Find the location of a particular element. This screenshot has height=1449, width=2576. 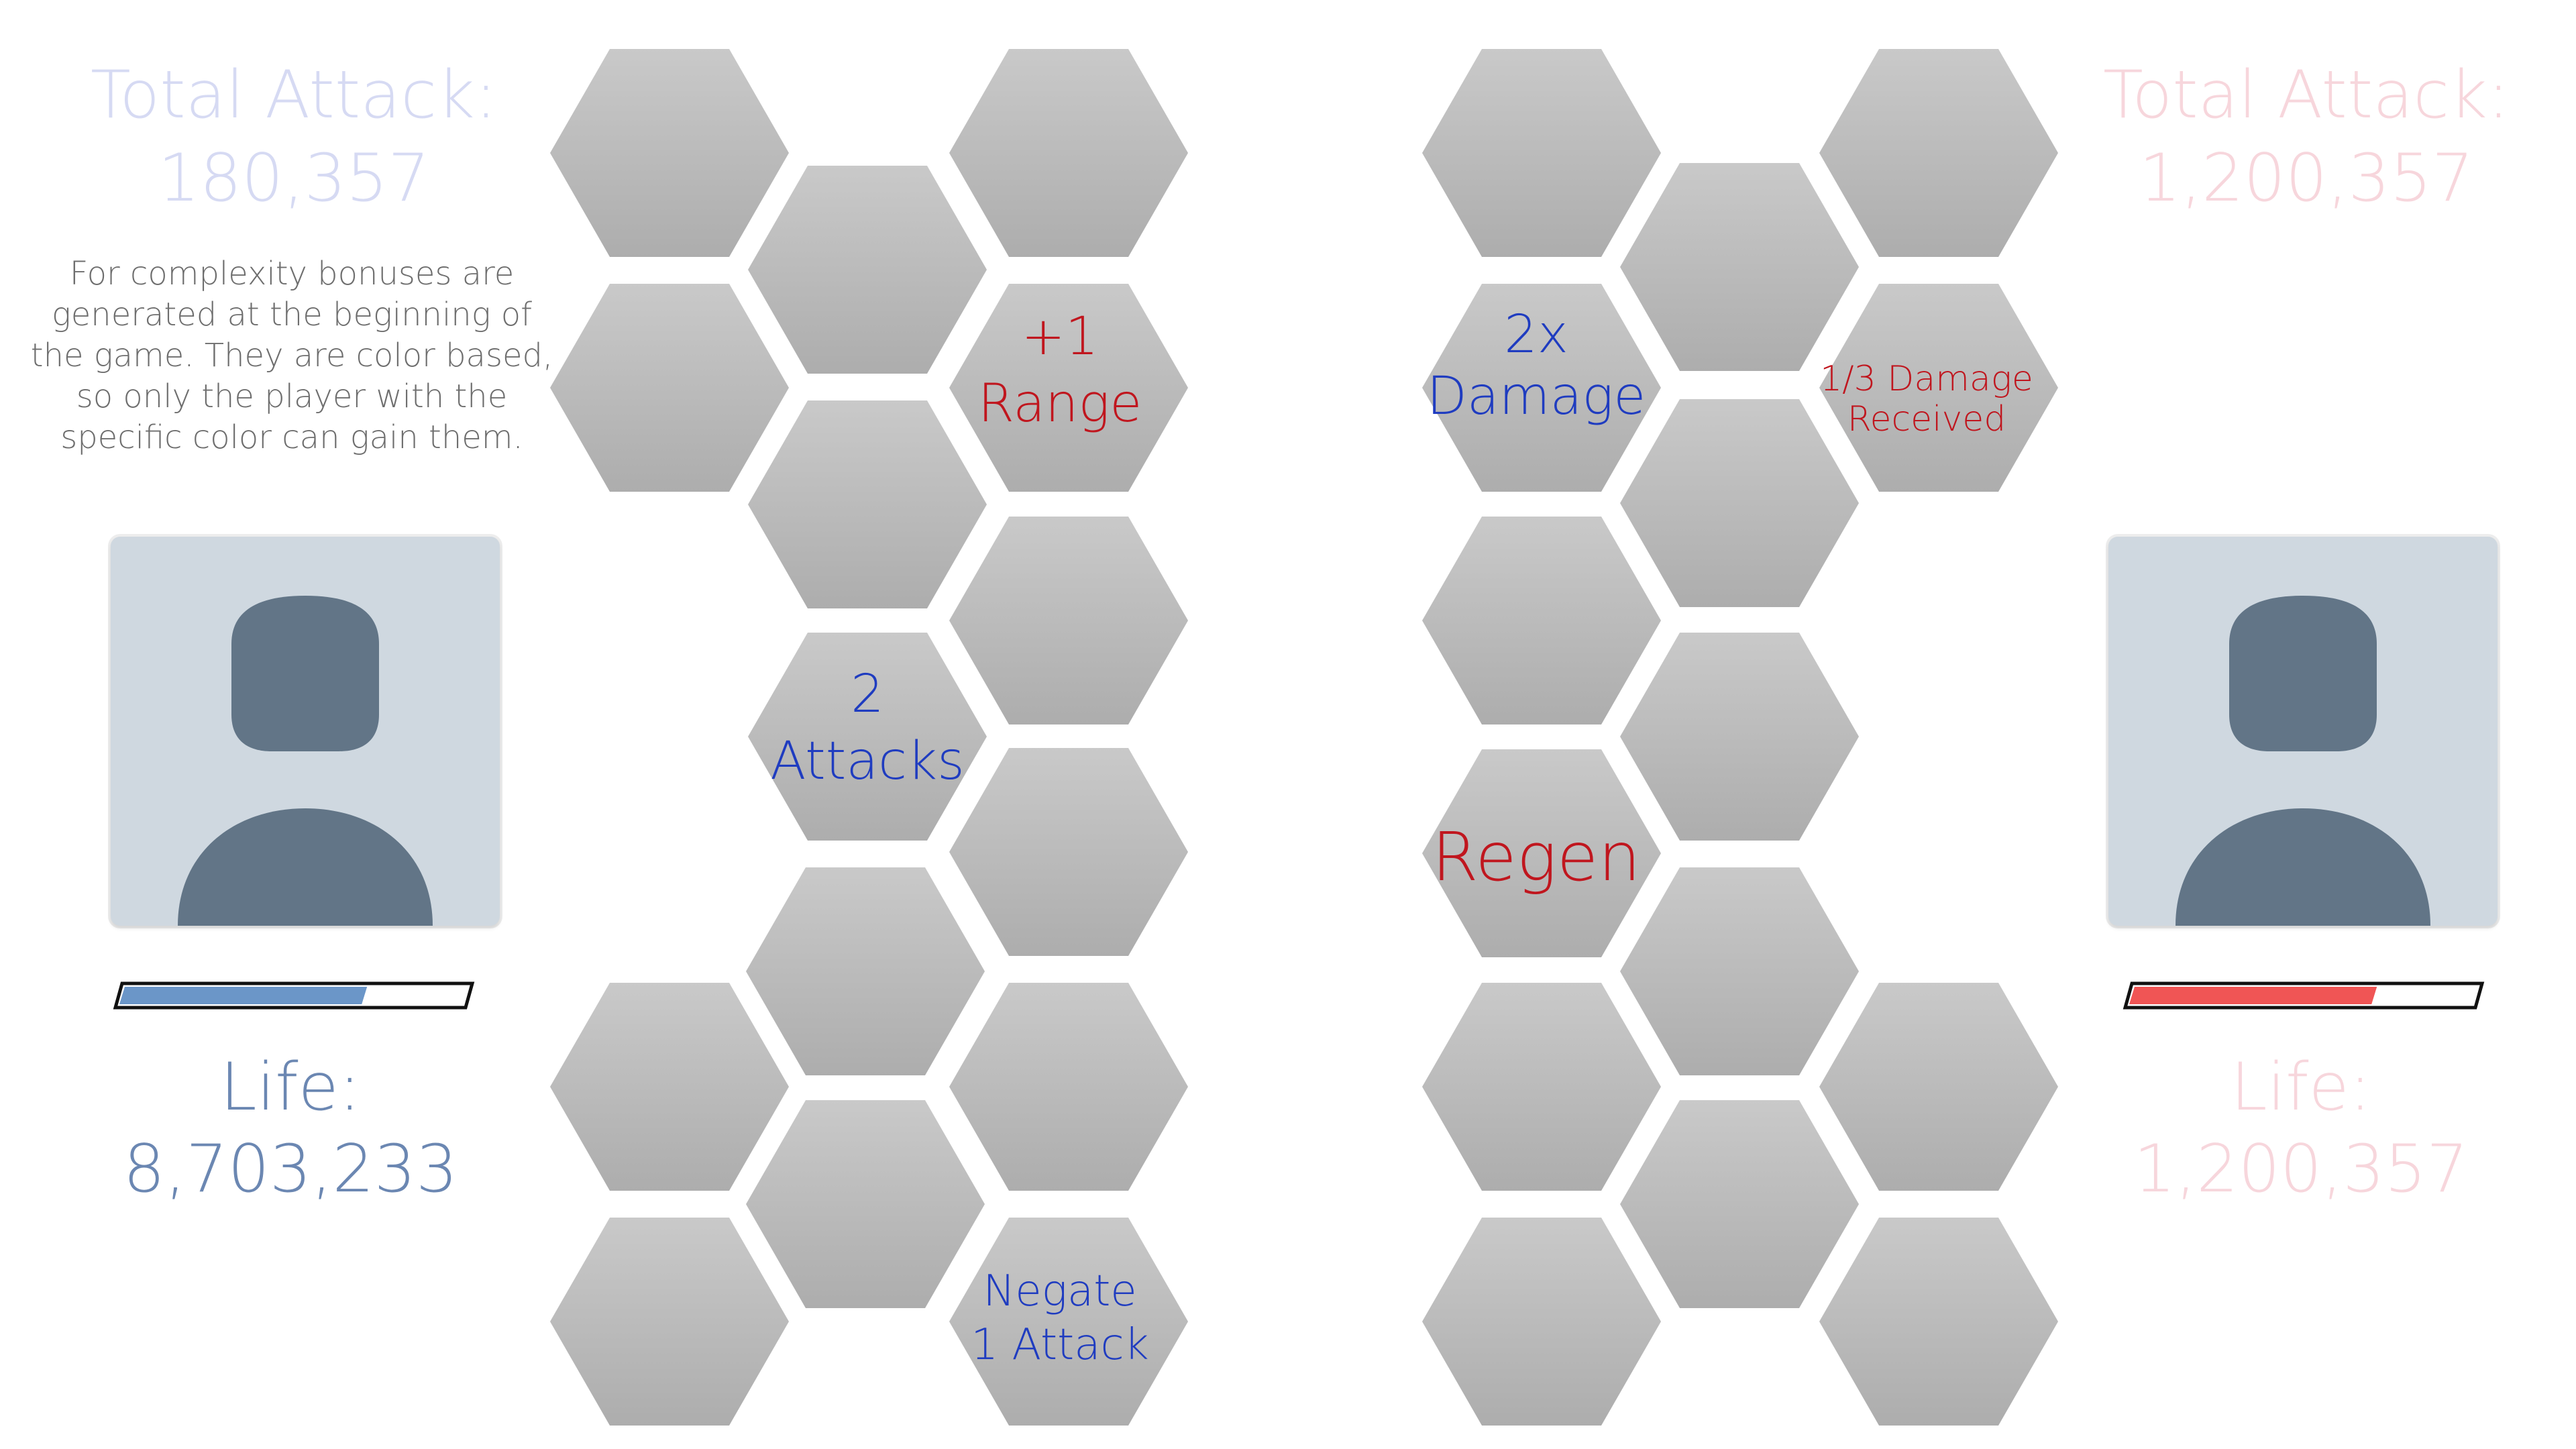

bonus-reduce-label: 1/3 Damage Received is located at coordinates (1926, 399).